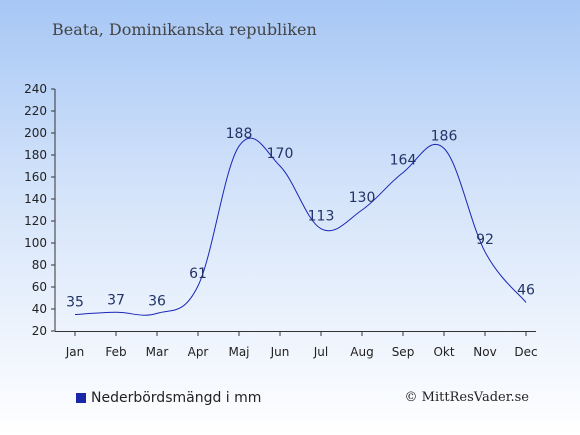  I want to click on data-label: 46, so click(526, 290).